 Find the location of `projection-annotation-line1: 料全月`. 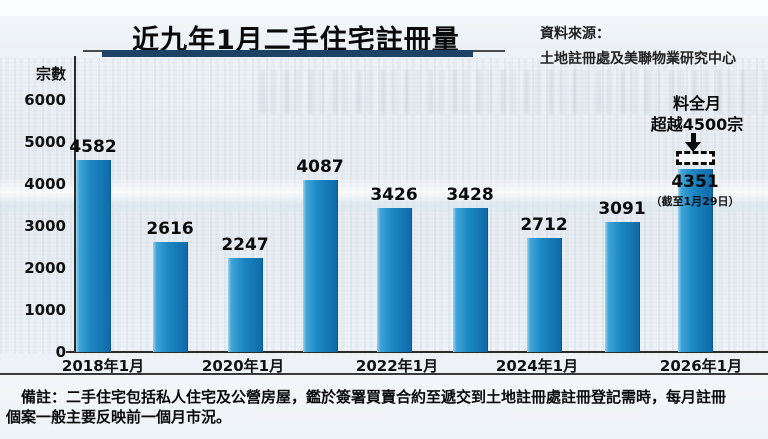

projection-annotation-line1: 料全月 is located at coordinates (696, 103).